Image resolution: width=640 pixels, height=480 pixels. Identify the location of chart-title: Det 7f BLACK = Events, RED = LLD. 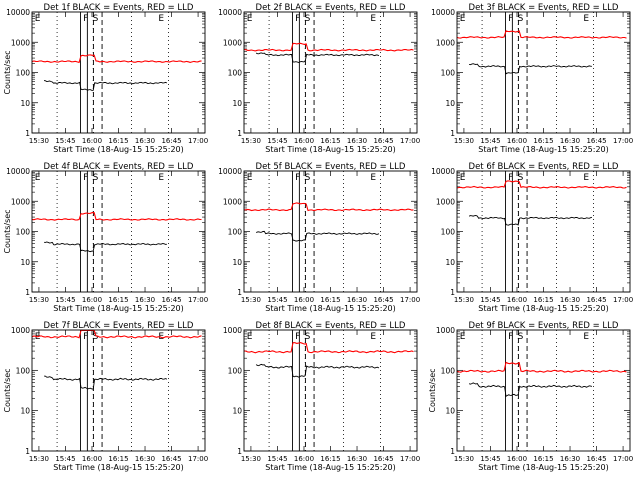
(119, 326).